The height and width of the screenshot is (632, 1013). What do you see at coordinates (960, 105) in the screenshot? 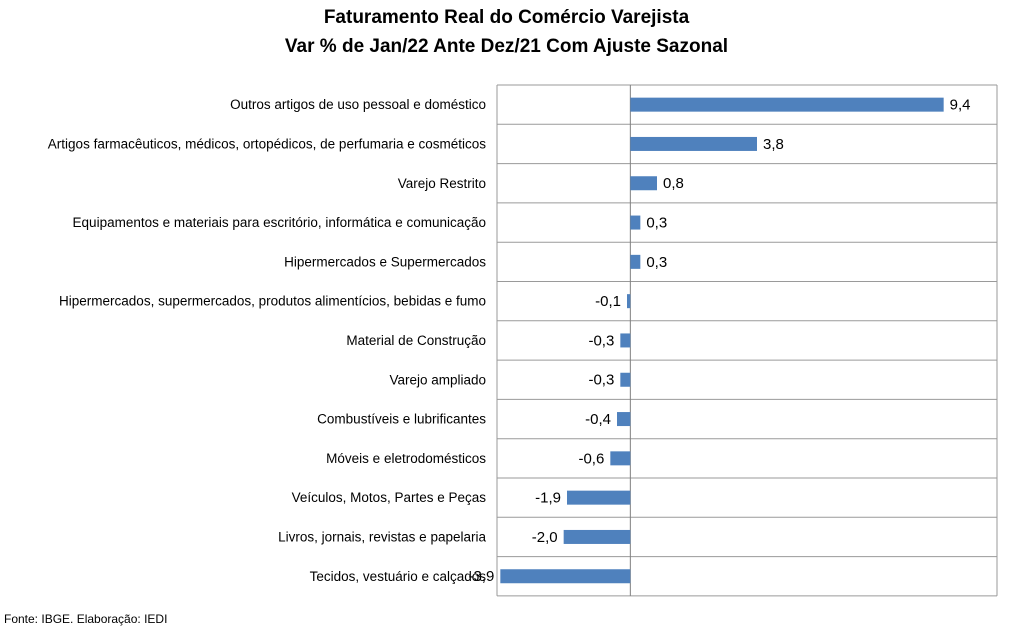
I see `value-label: 9,4` at bounding box center [960, 105].